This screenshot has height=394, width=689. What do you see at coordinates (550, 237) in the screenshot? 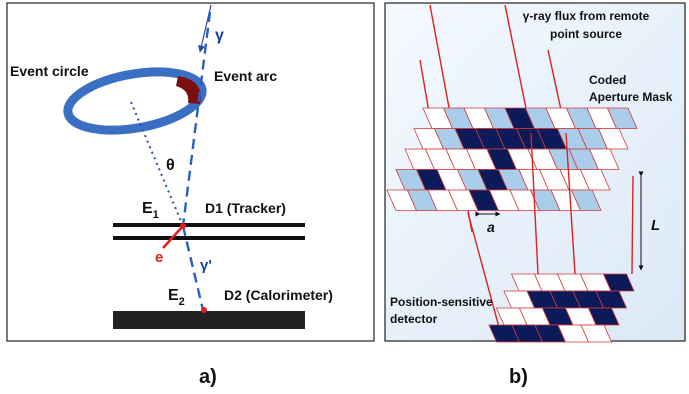
I see `transmitted-rays` at bounding box center [550, 237].